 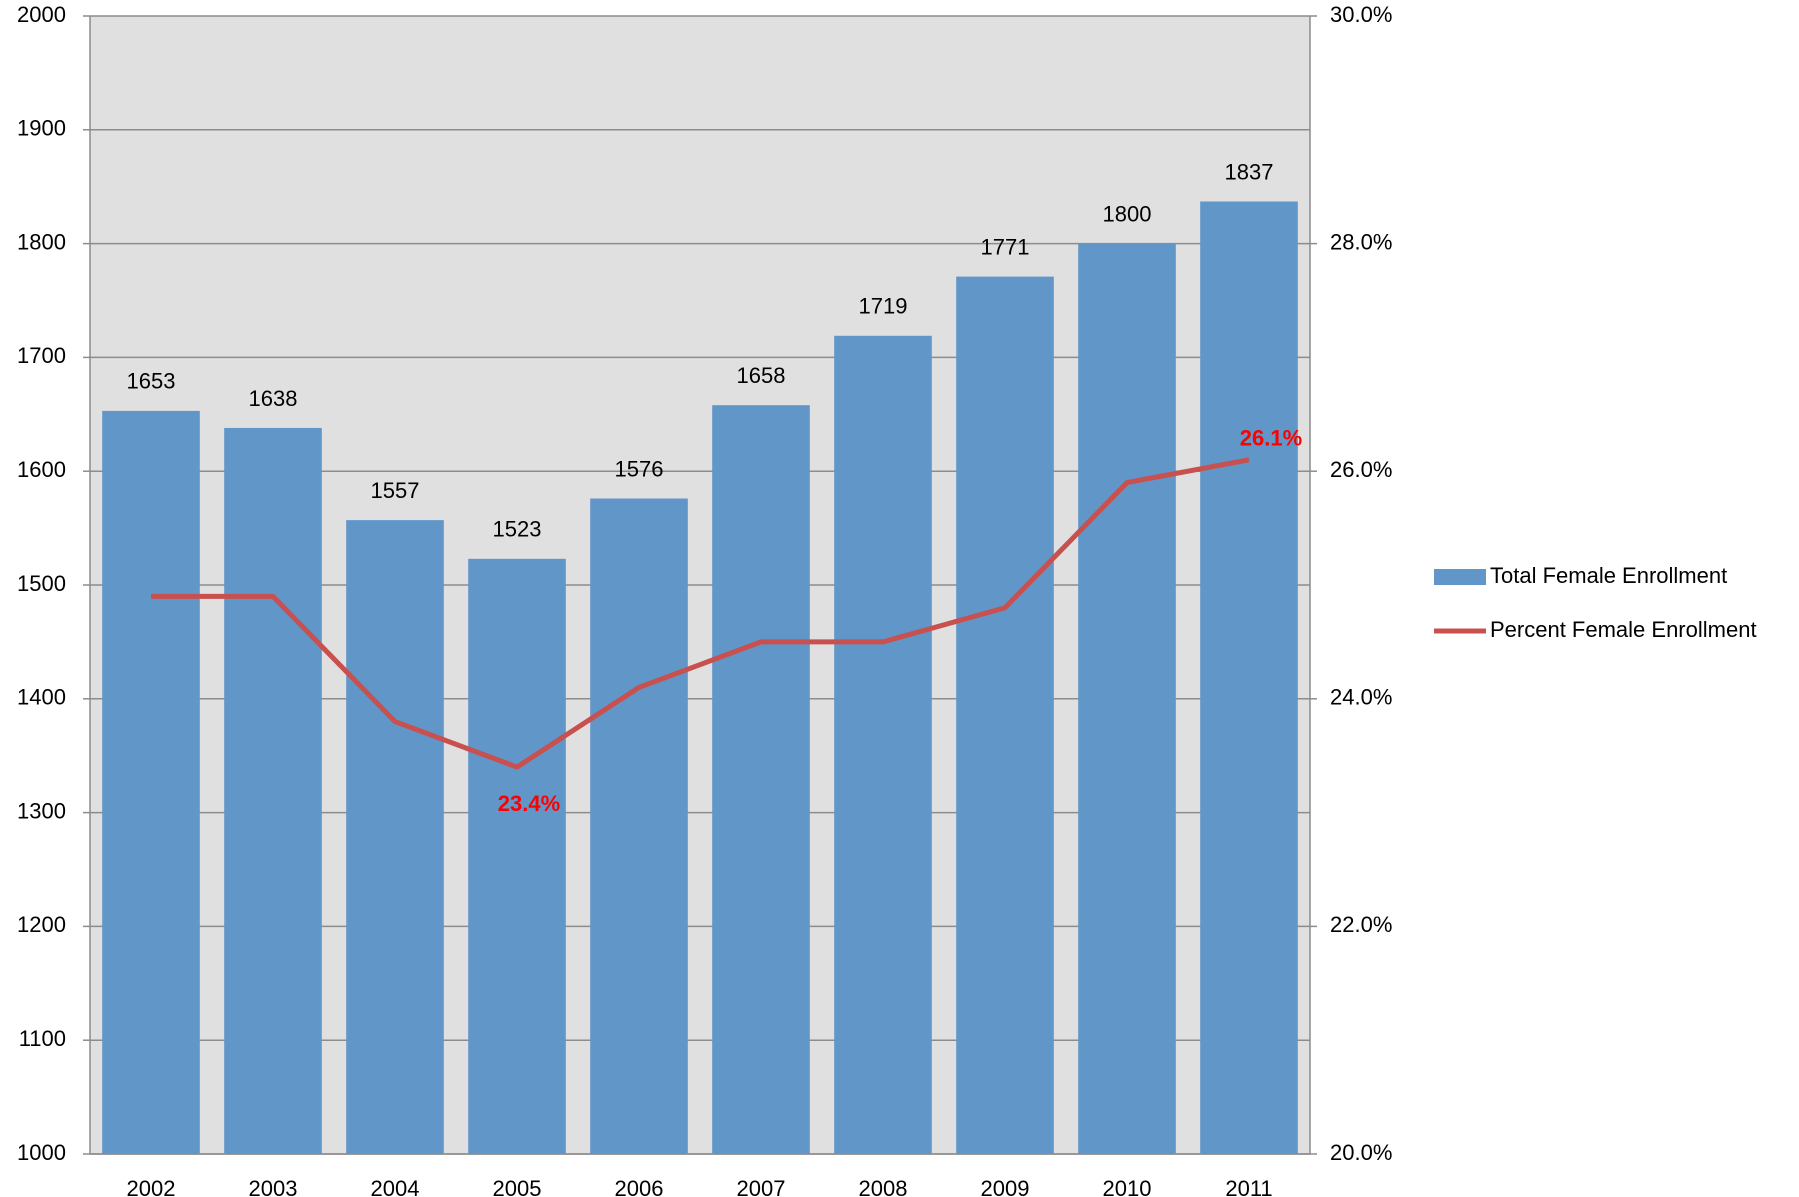 What do you see at coordinates (41, 924) in the screenshot?
I see `y-tick-label: 1200` at bounding box center [41, 924].